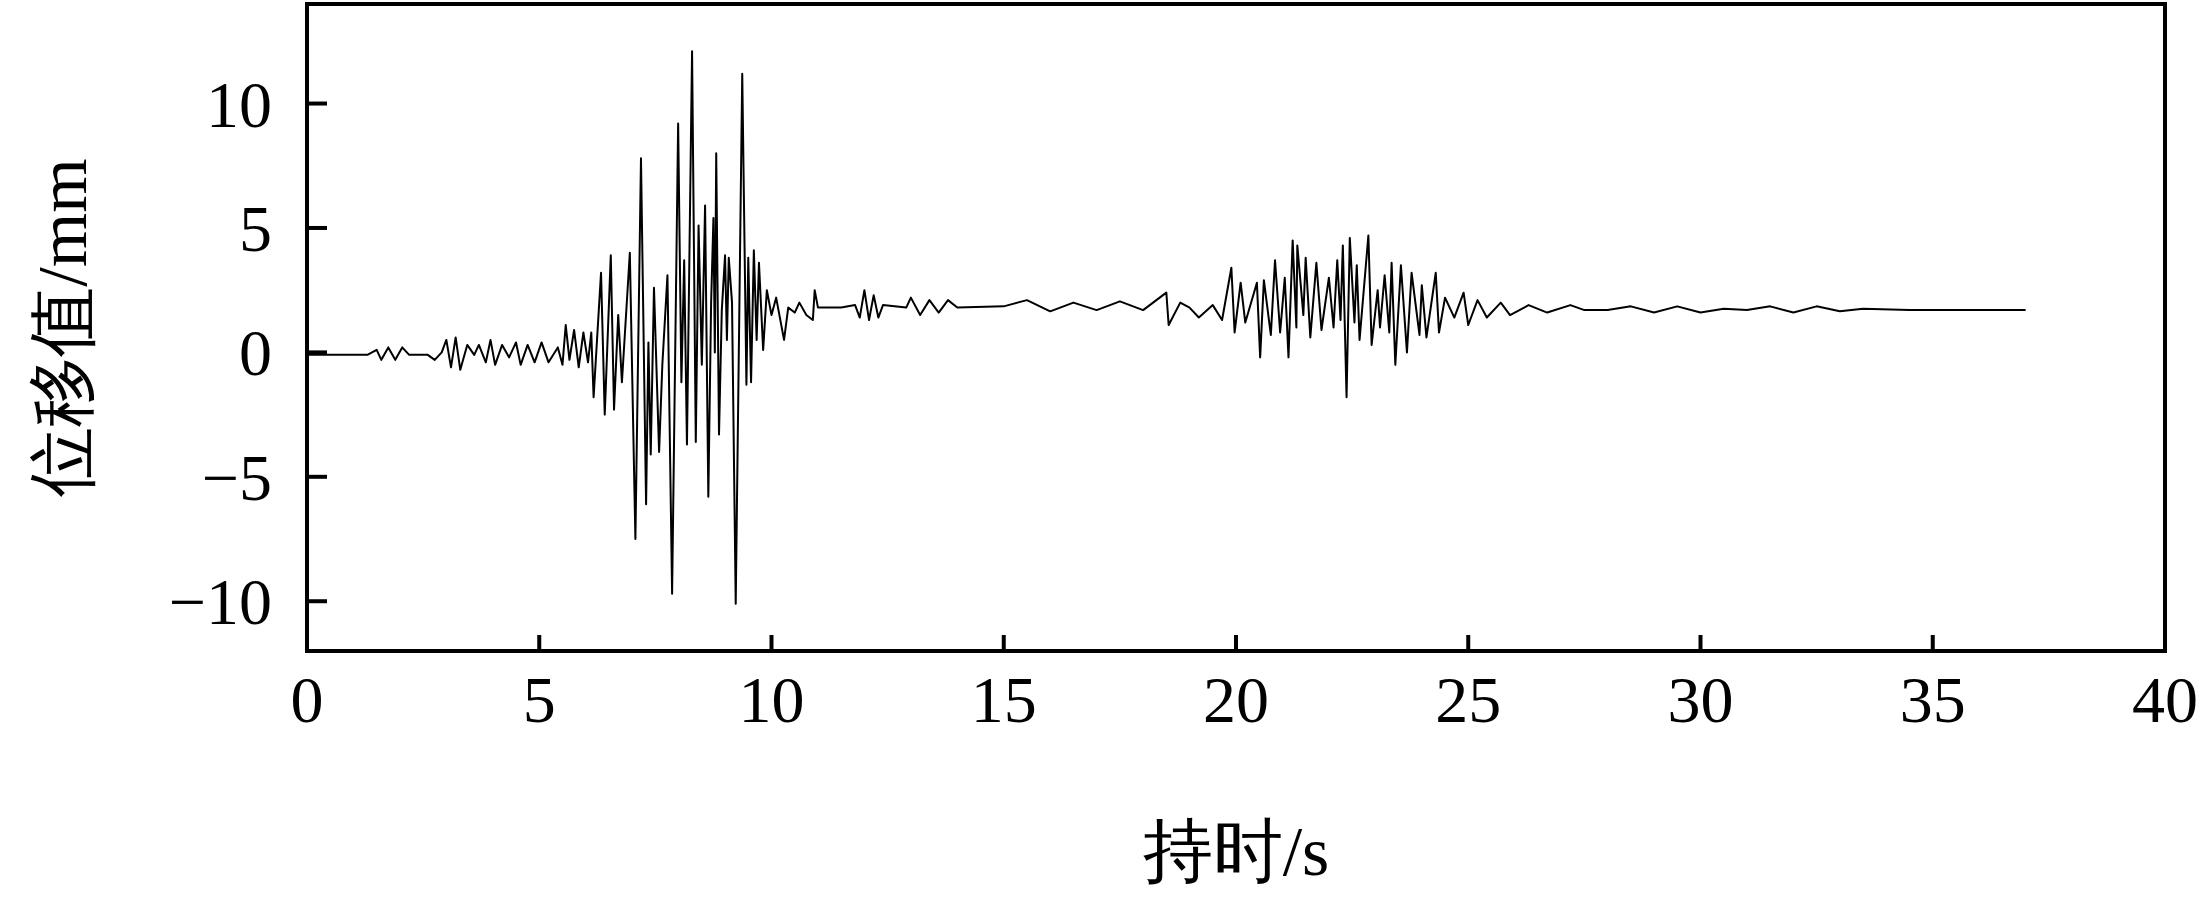  I want to click on x-tick-label: 15, so click(1003, 699).